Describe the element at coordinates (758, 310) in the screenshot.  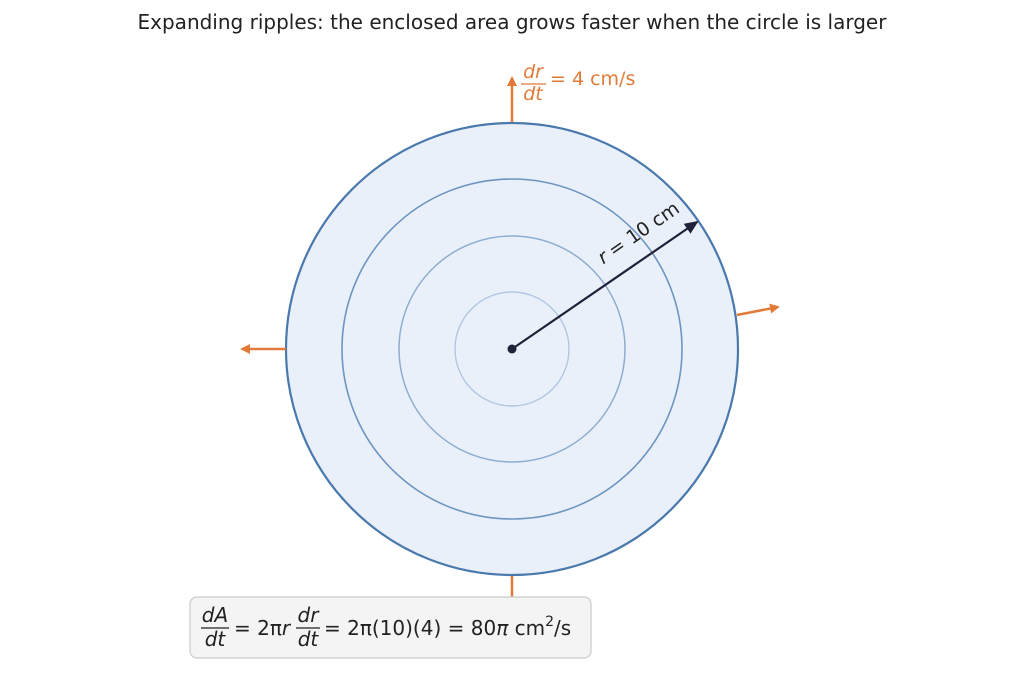
I see `growth-arrow` at that location.